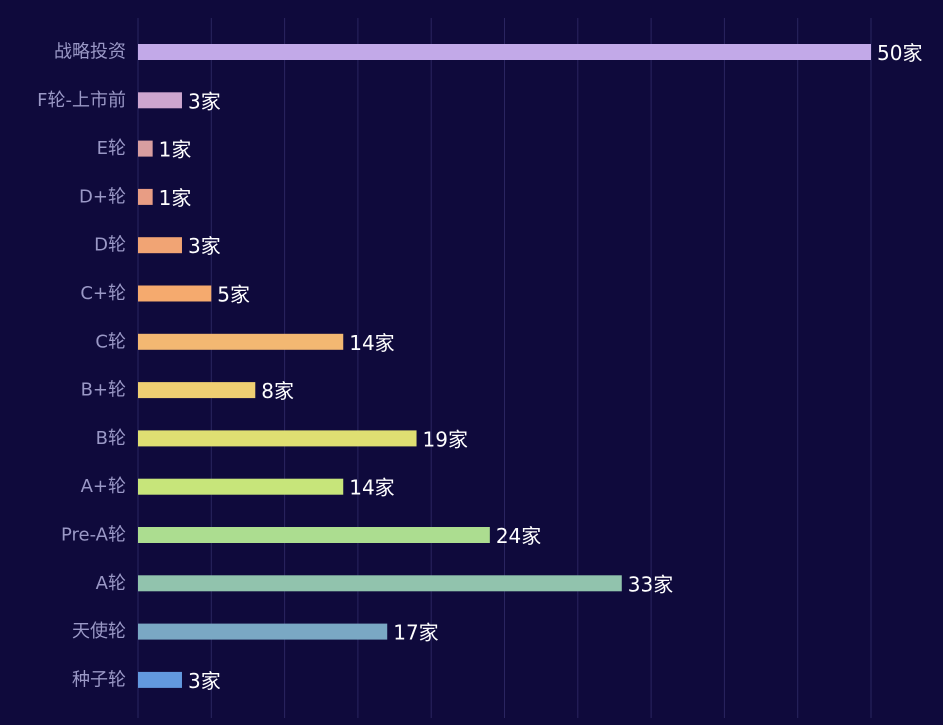 This screenshot has height=725, width=943. Describe the element at coordinates (111, 438) in the screenshot. I see `category-label: B轮` at that location.